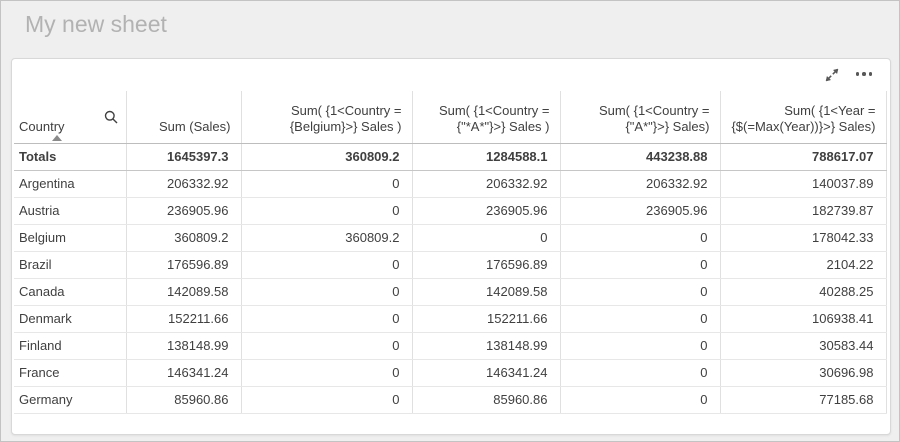 The height and width of the screenshot is (442, 900). What do you see at coordinates (70, 184) in the screenshot?
I see `country-cell: Argentina` at bounding box center [70, 184].